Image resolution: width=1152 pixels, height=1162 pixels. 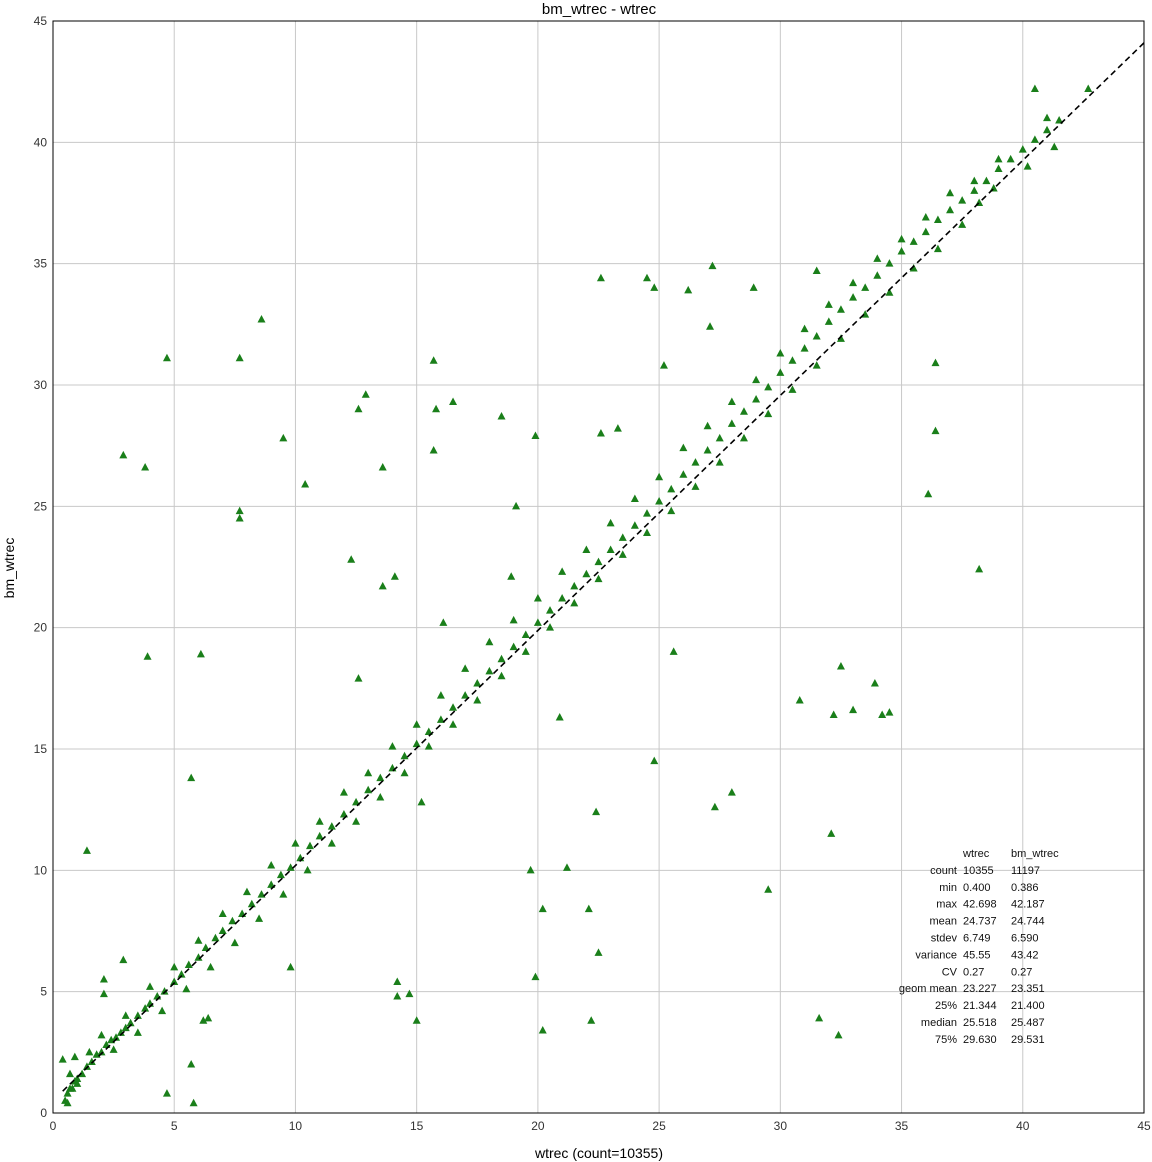 I want to click on y-tick-label: 35, so click(x=41, y=264).